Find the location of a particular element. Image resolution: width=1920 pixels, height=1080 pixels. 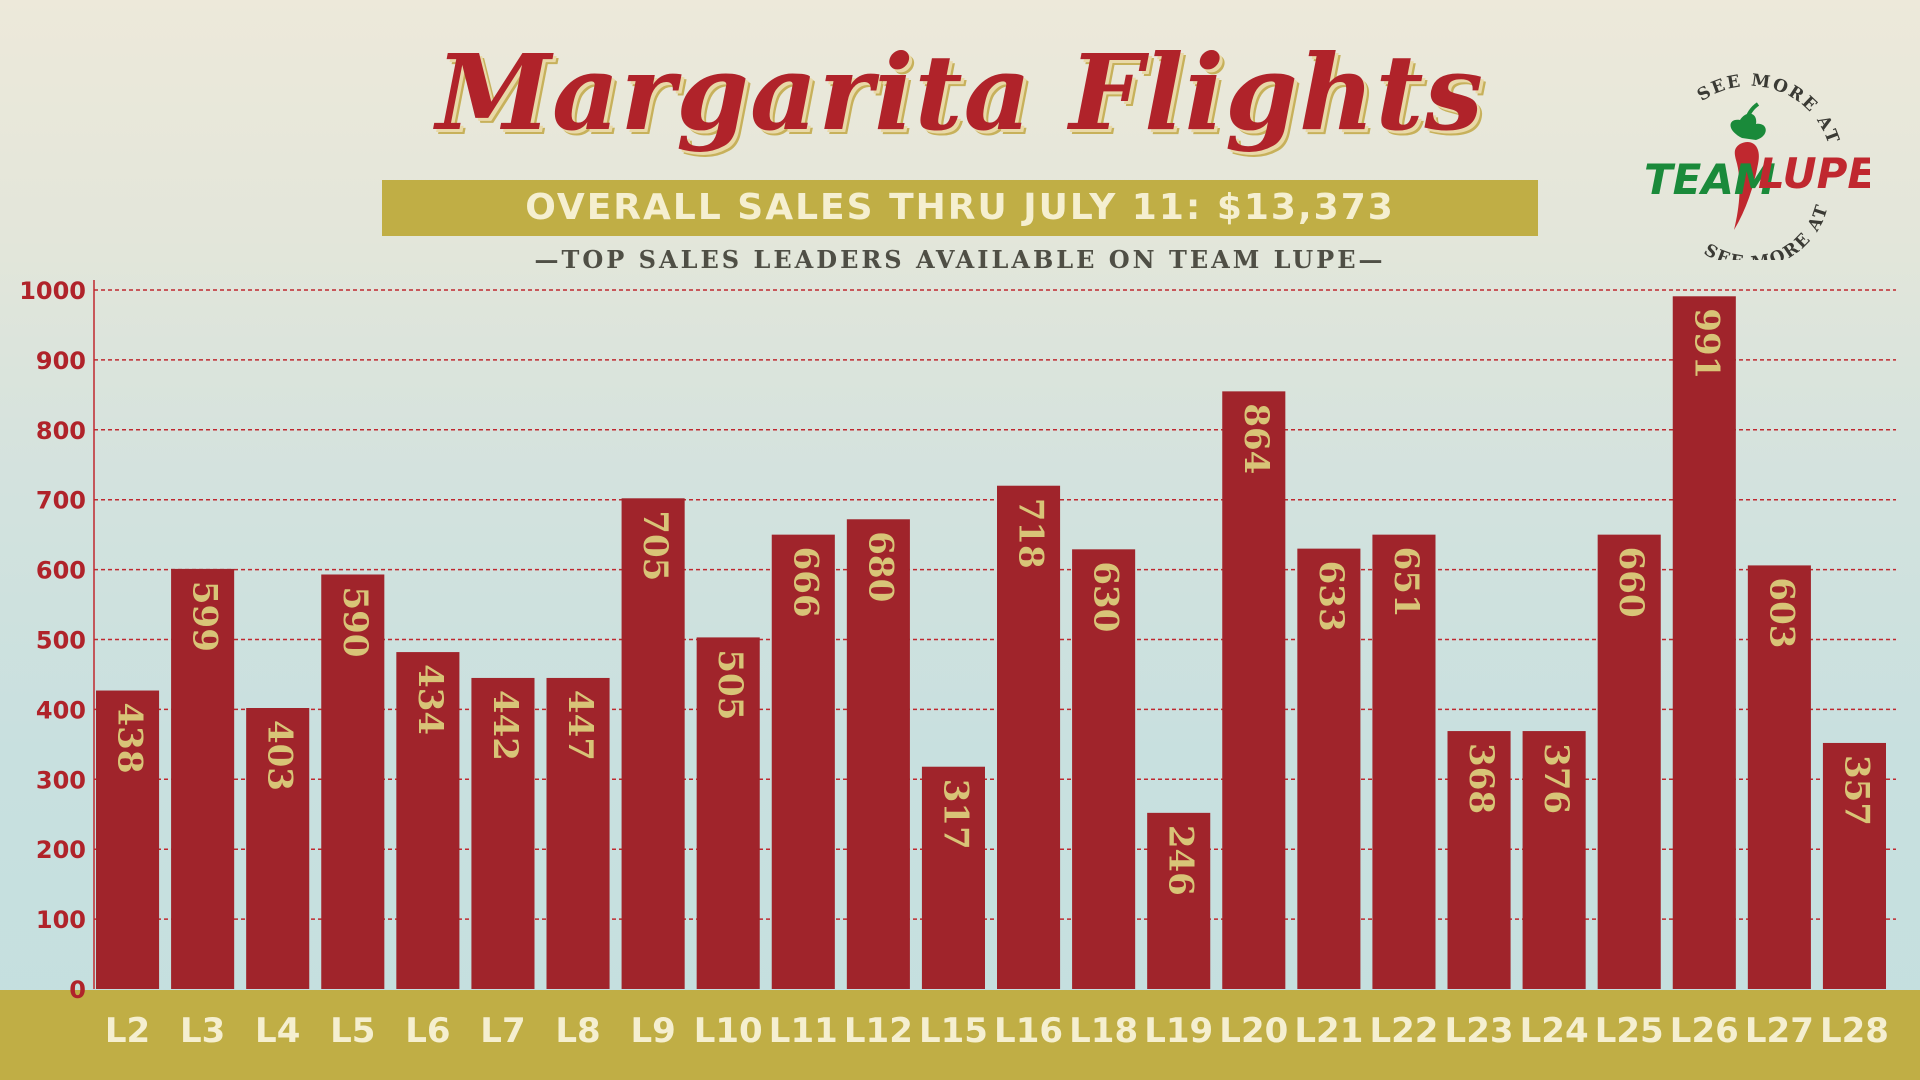

bar-L23 is located at coordinates (1479, 860).